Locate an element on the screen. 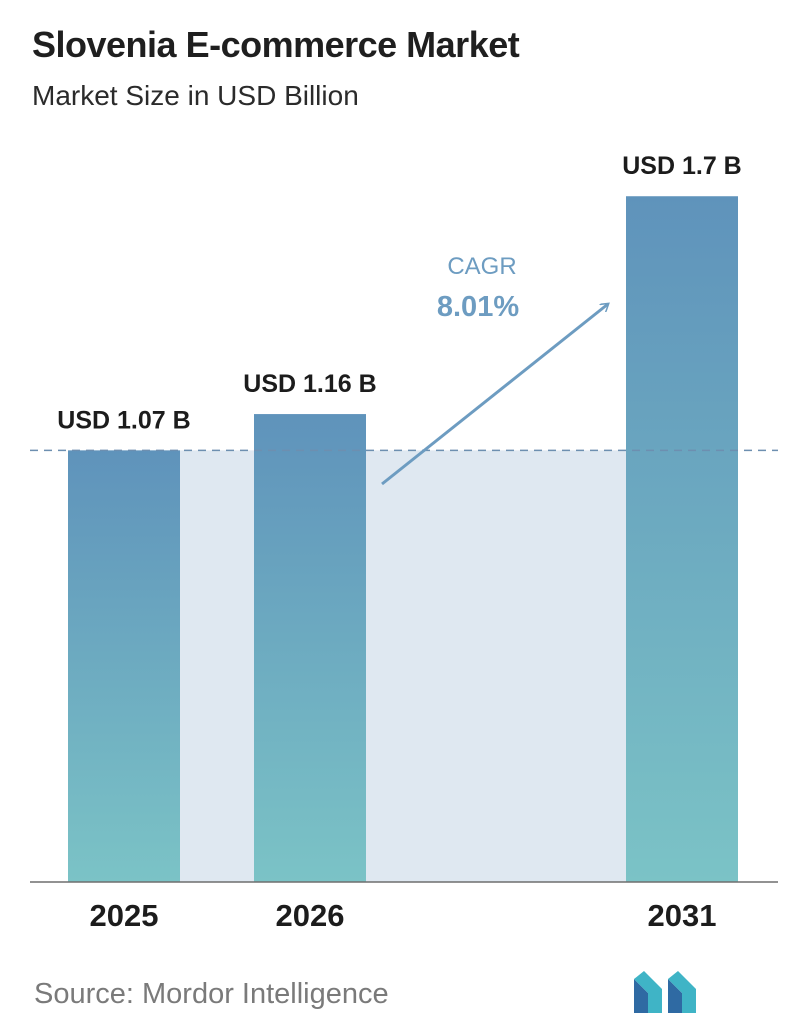  bar-2025 is located at coordinates (124, 666).